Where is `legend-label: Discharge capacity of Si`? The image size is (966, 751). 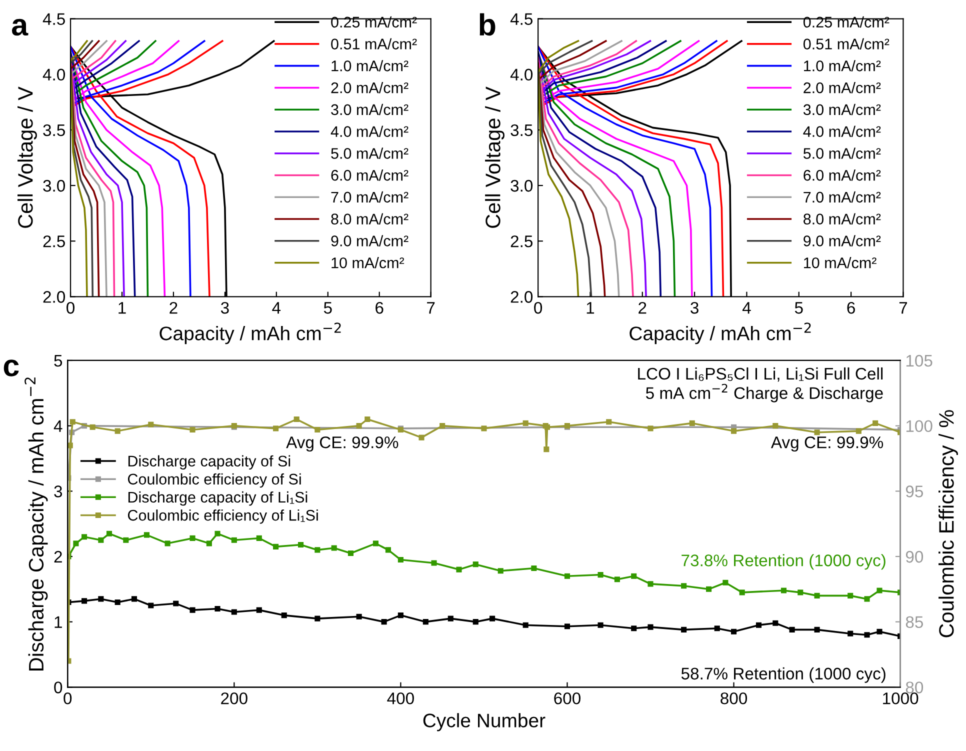 legend-label: Discharge capacity of Si is located at coordinates (209, 462).